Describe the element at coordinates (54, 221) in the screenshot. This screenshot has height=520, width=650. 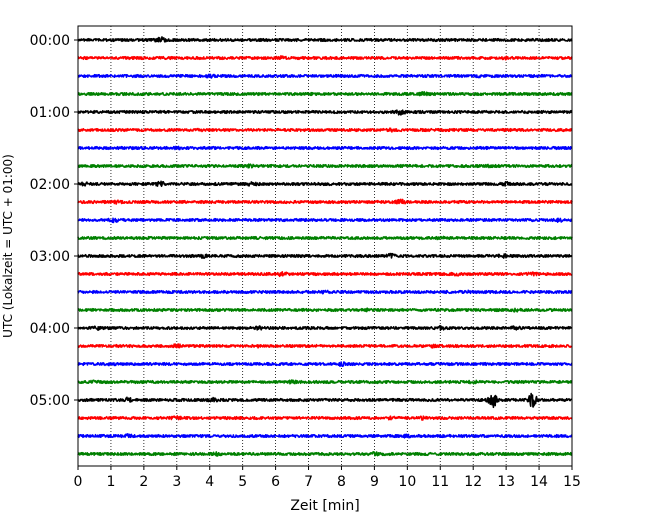
I see `y-axis-ticks: 00:00 01:00 02:00 03:00 04:00 05:00` at that location.